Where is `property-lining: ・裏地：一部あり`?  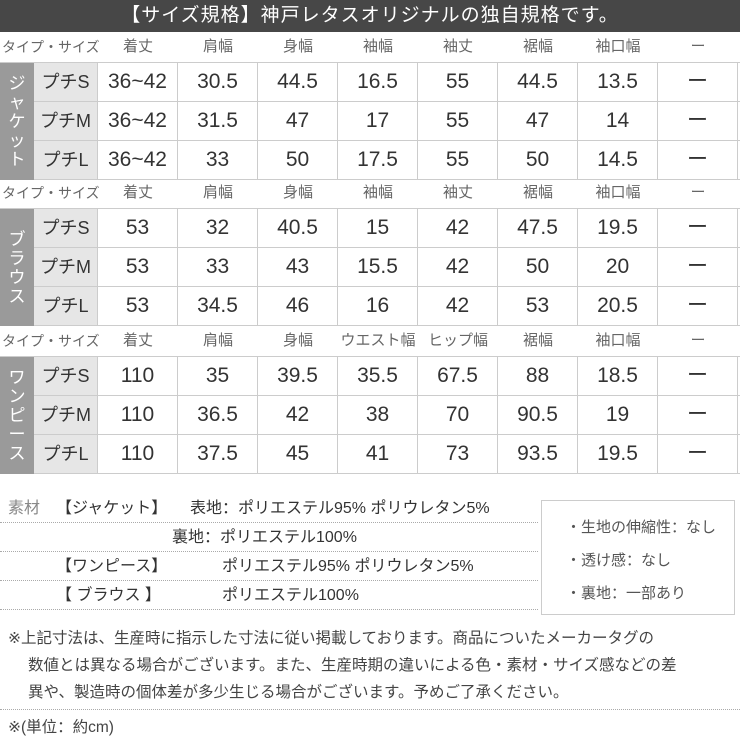
property-lining: ・裏地：一部あり is located at coordinates (626, 593).